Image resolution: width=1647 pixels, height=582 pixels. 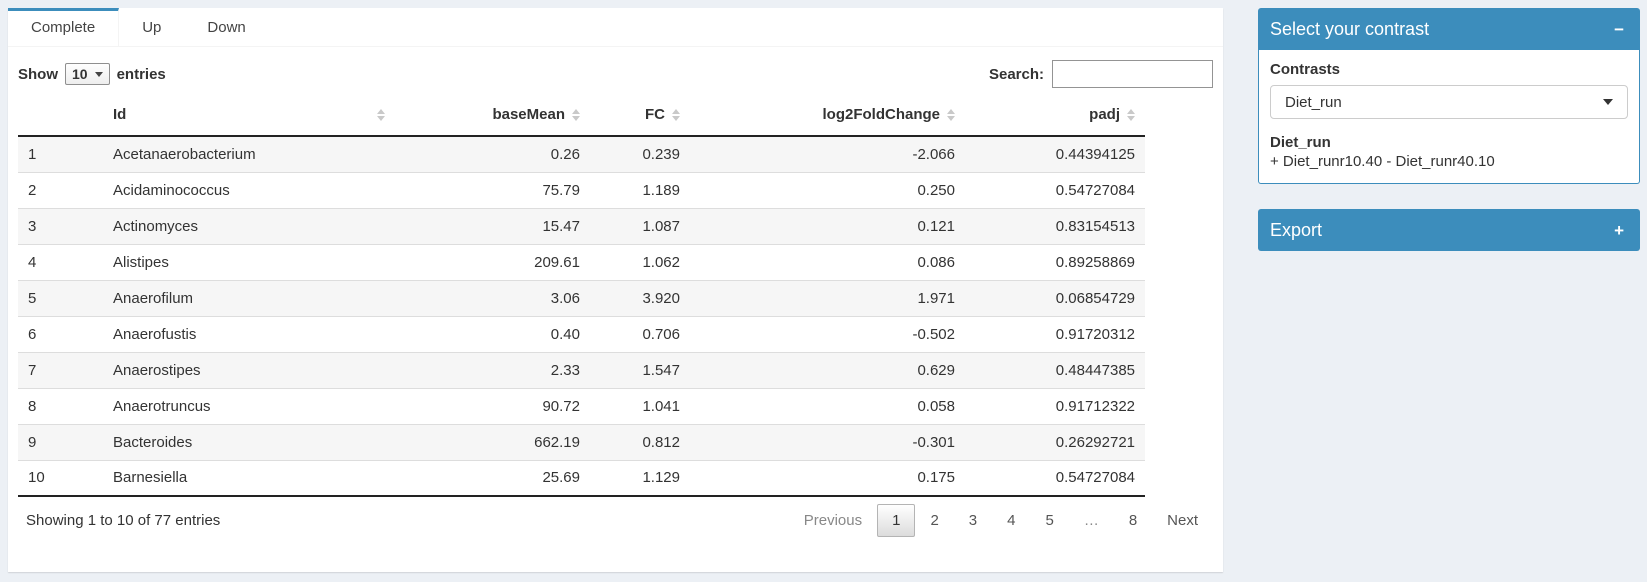 I want to click on cell-log2foldchange: 0.121, so click(x=827, y=225).